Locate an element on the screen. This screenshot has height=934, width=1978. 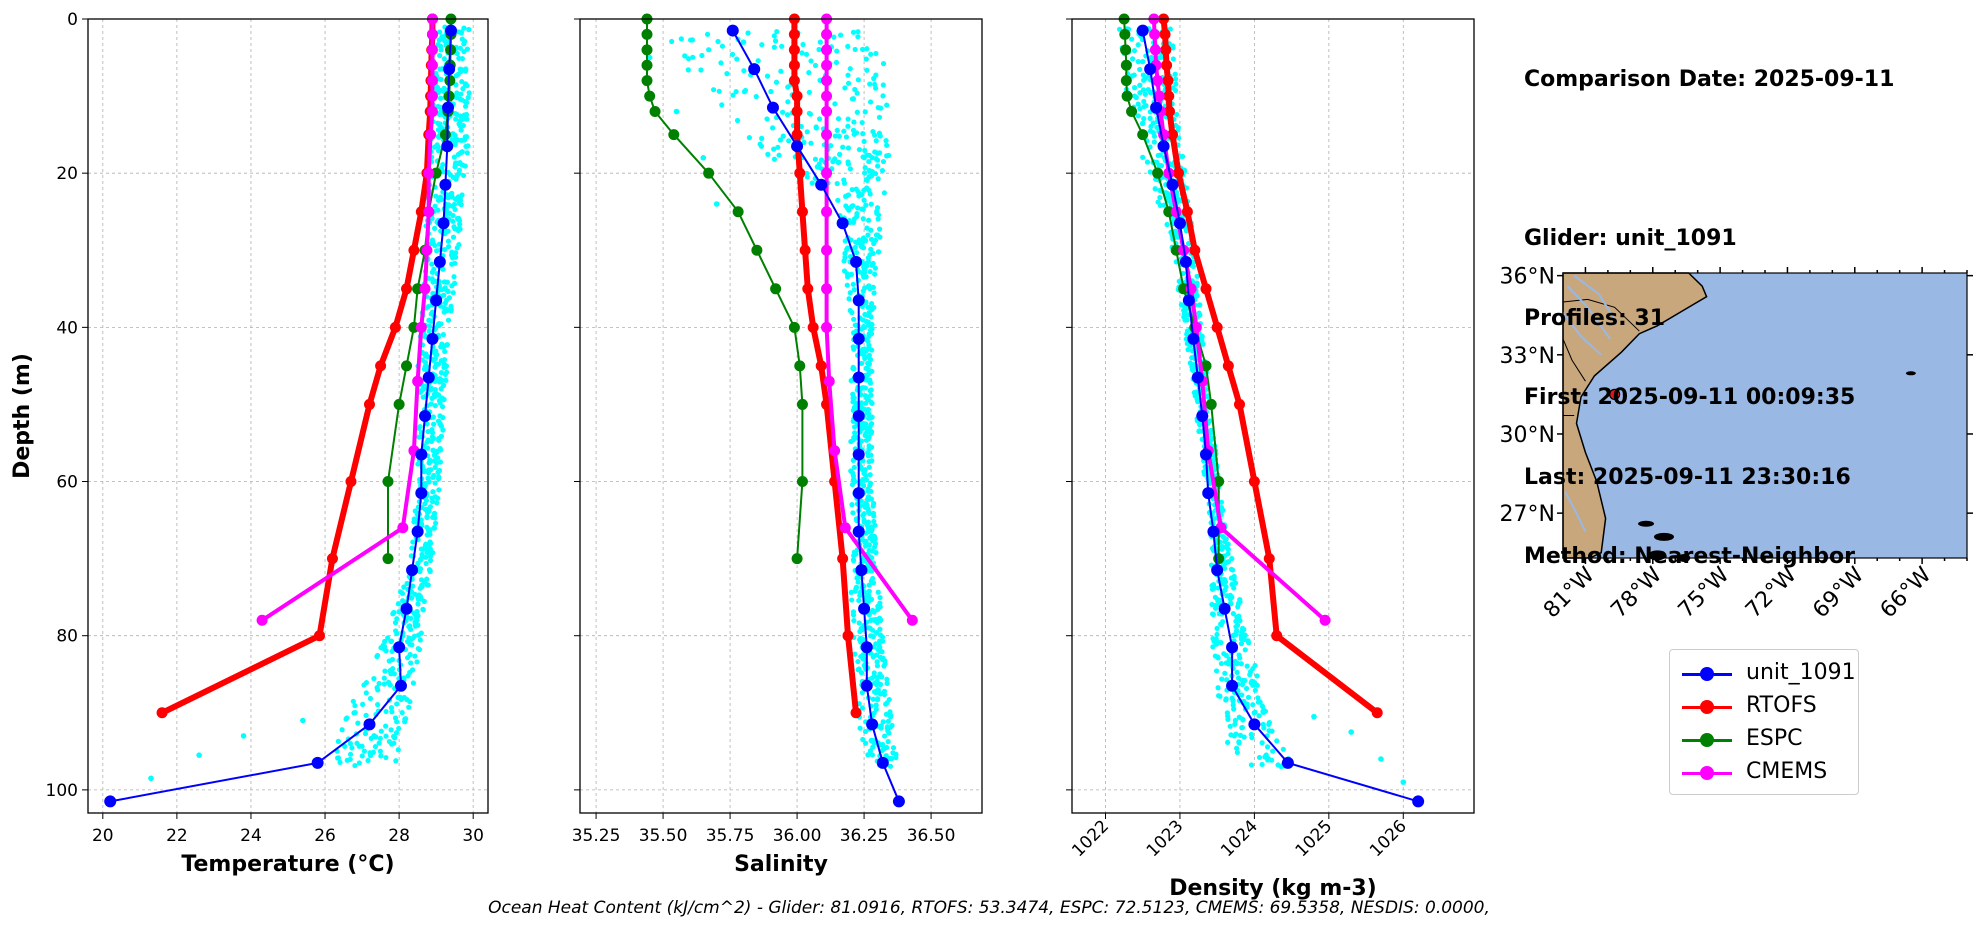
legend-marker-glider is located at coordinates (1707, 674).